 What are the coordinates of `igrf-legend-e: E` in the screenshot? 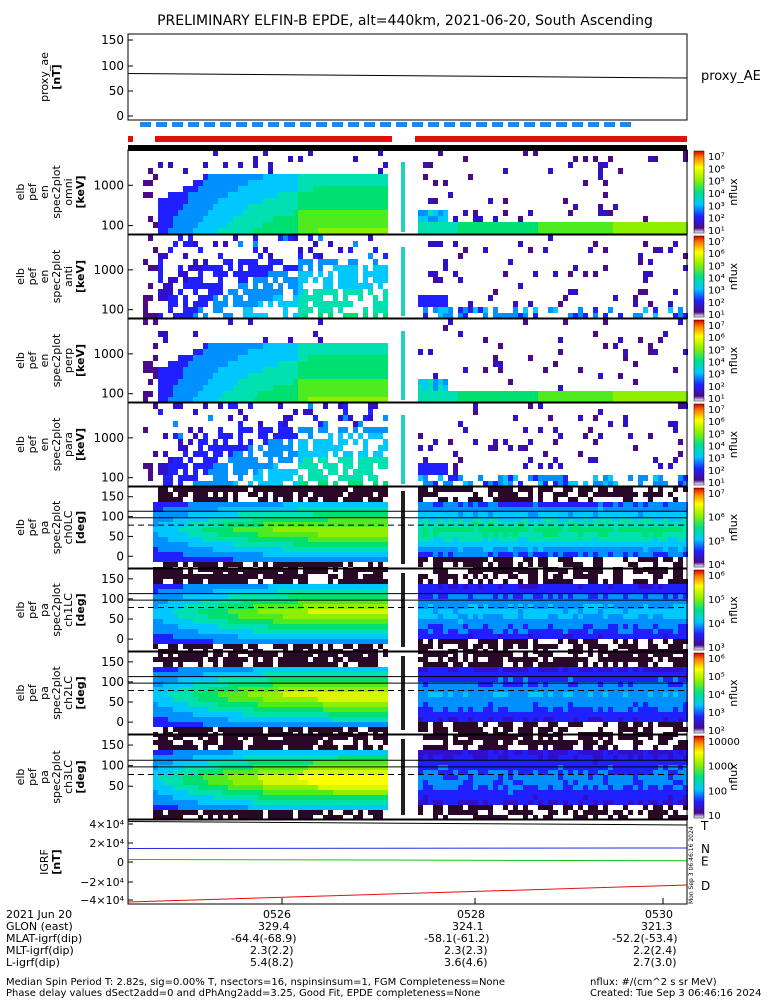 It's located at (705, 862).